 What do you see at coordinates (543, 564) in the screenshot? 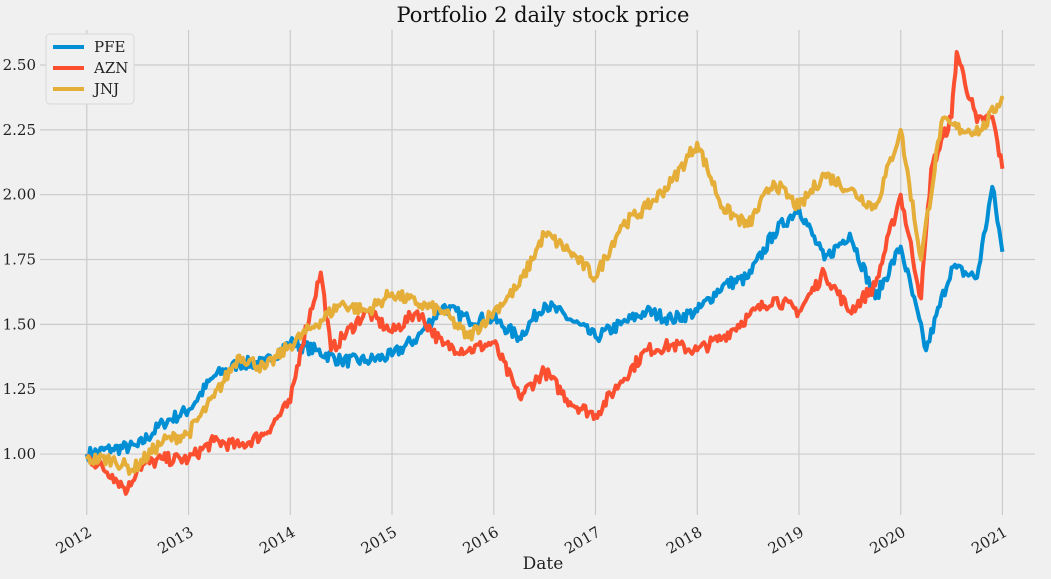
I see `x-axis-label: Date` at bounding box center [543, 564].